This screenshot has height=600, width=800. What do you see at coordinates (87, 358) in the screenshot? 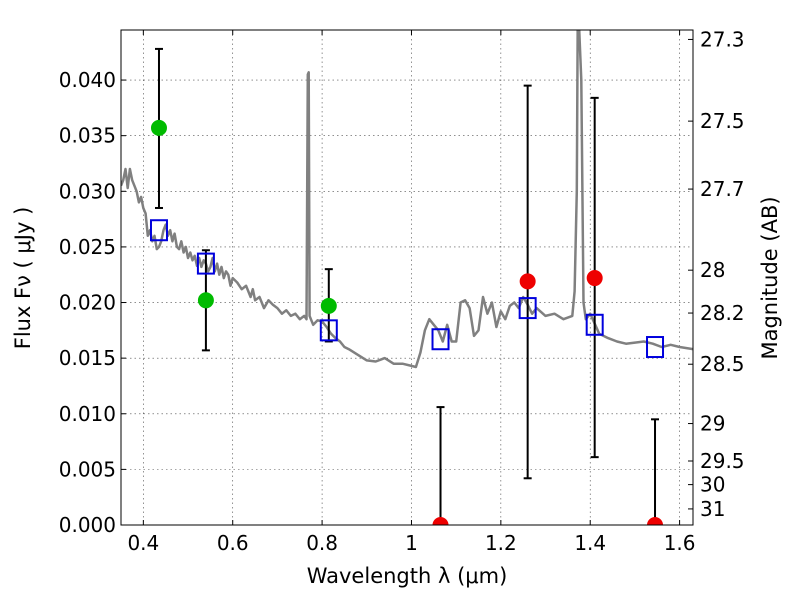
I see `y-tick-label: 0.015` at bounding box center [87, 358].